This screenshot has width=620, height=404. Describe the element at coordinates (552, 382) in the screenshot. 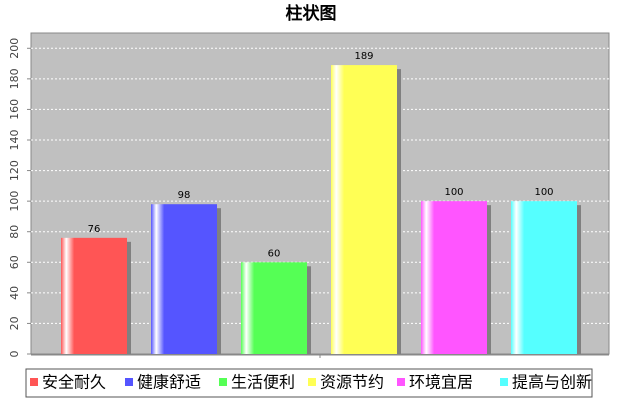

I see `legend-label: 提高与创新` at that location.